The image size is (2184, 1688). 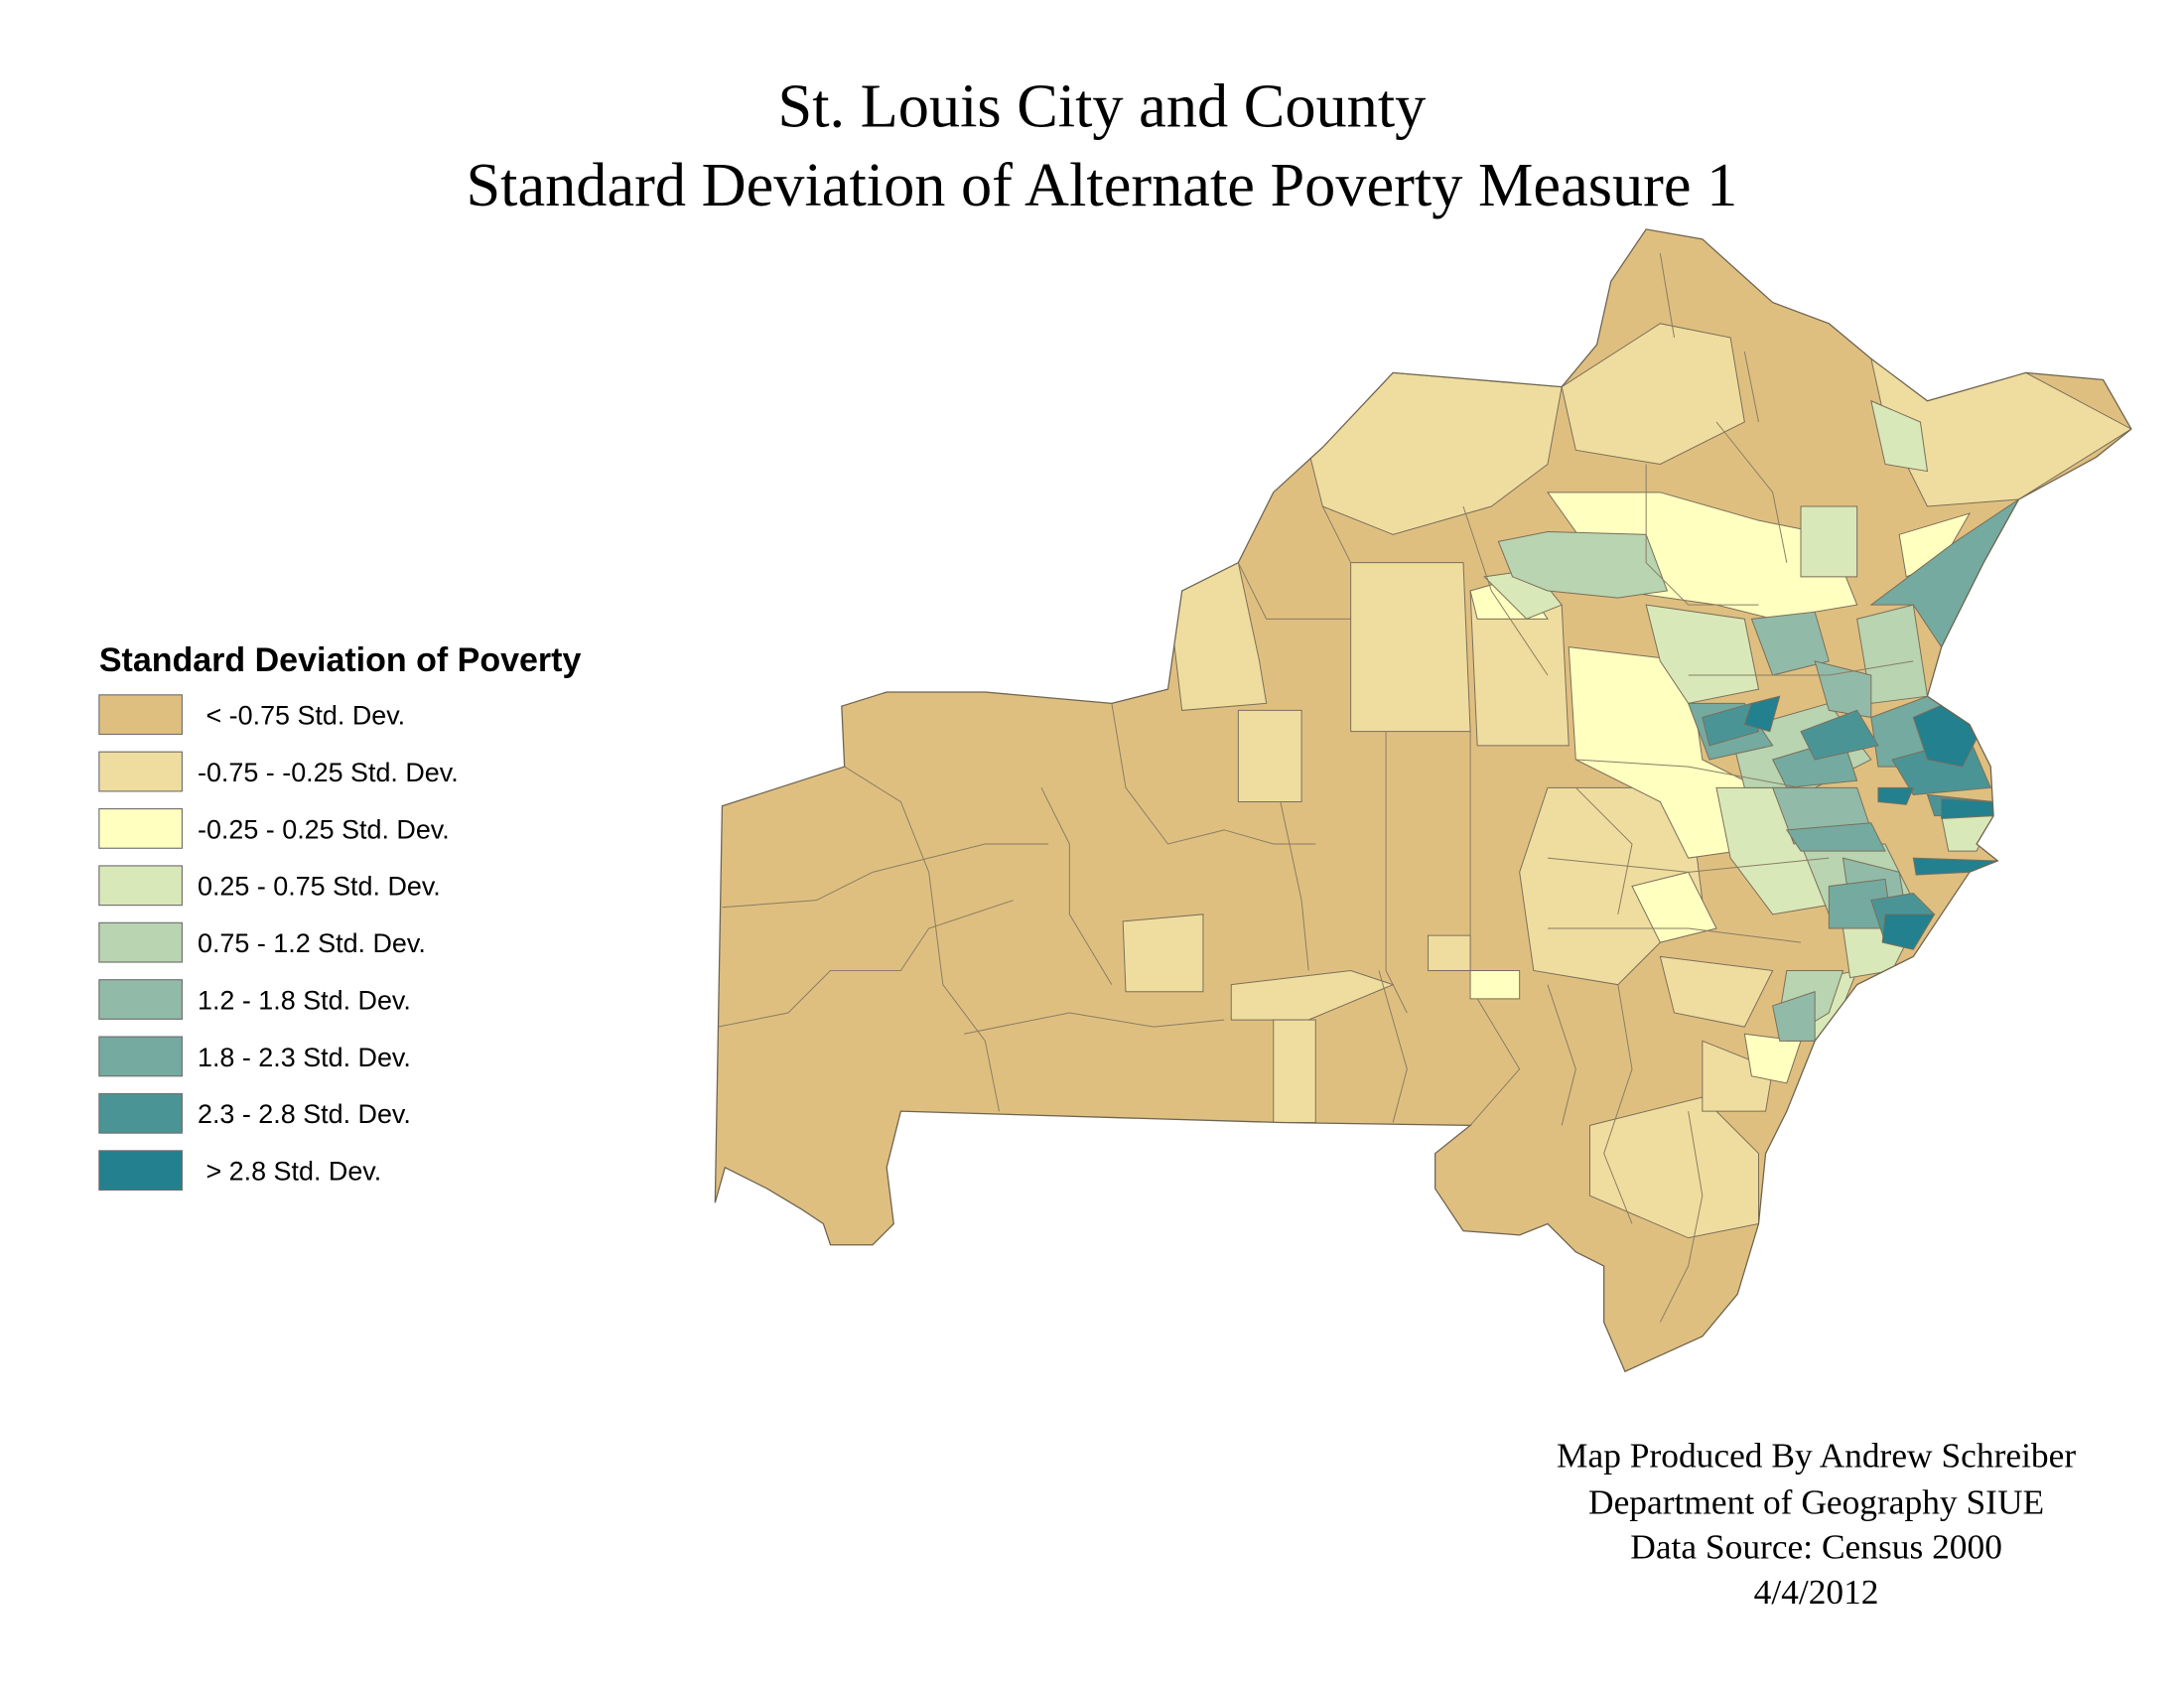 What do you see at coordinates (312, 943) in the screenshot?
I see `legend-label: 0.75 - 1.2 Std. Dev.` at bounding box center [312, 943].